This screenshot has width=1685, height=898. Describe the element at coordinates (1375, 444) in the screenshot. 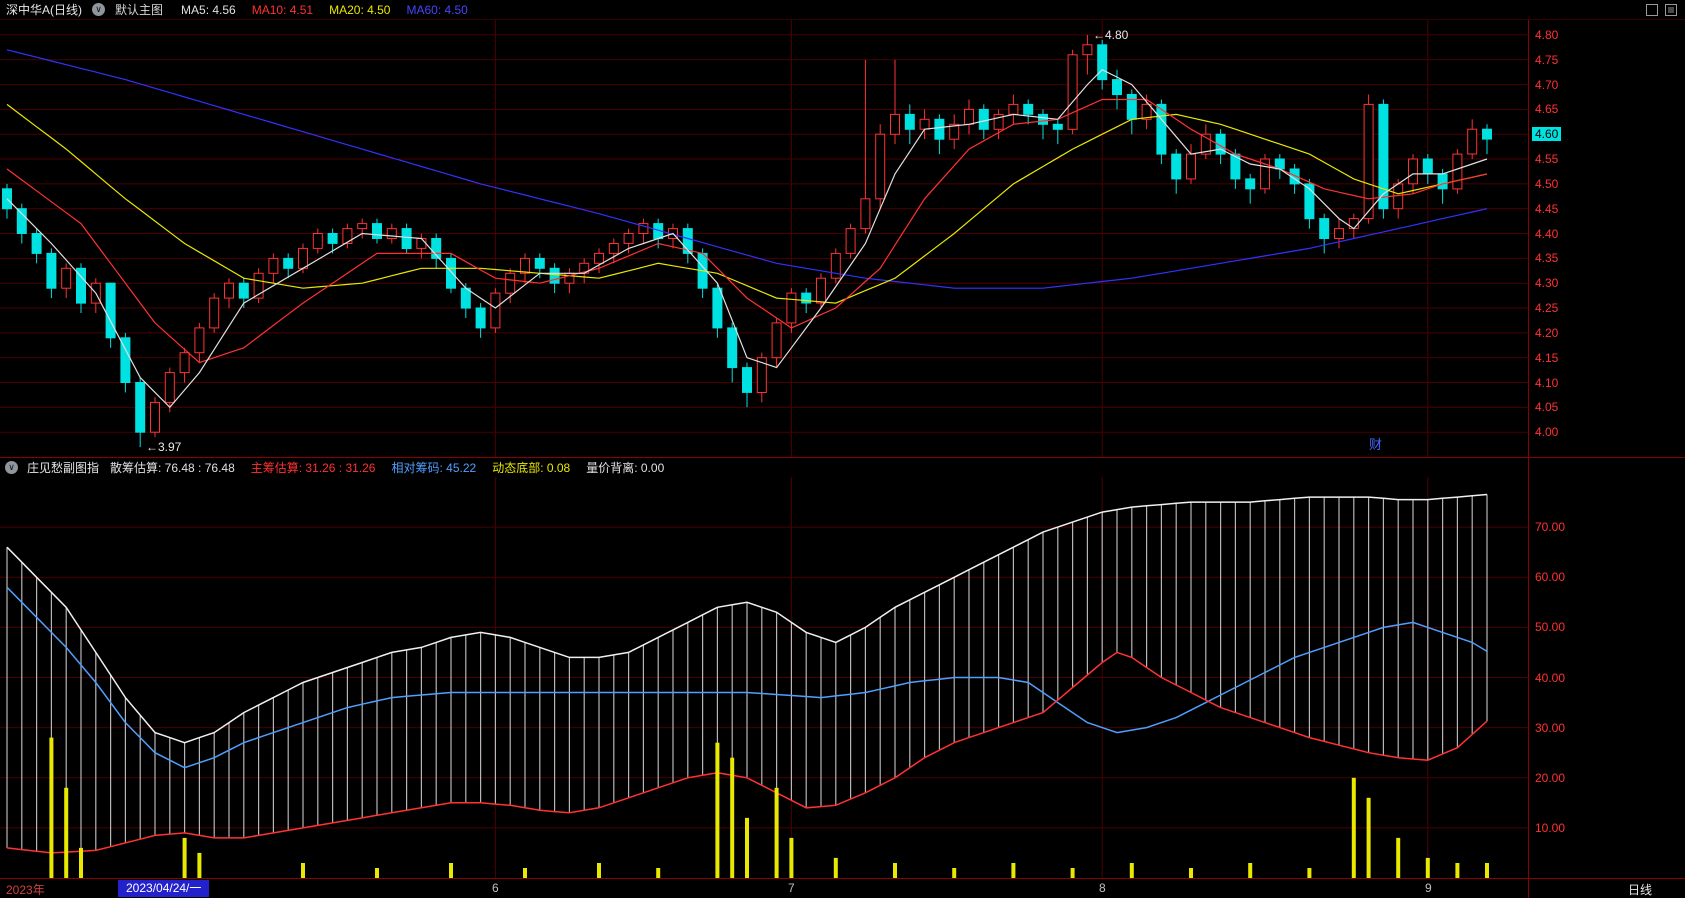

I see `event-marker-label: 财` at that location.